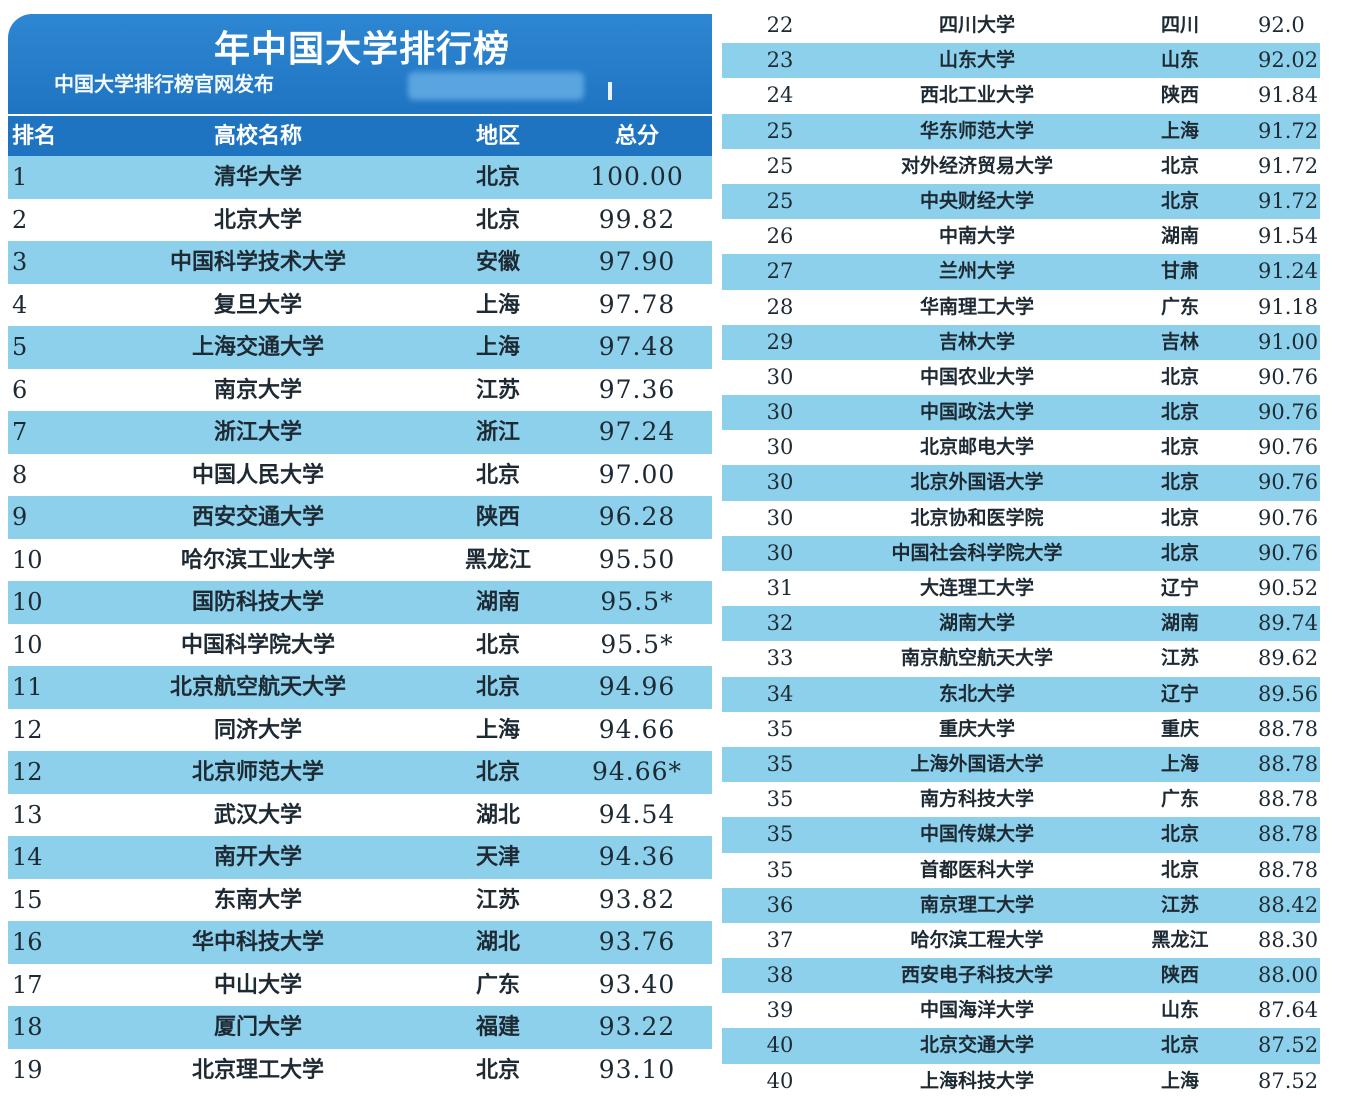 The image size is (1352, 1114). What do you see at coordinates (637, 1069) in the screenshot?
I see `score-cell: 93.10` at bounding box center [637, 1069].